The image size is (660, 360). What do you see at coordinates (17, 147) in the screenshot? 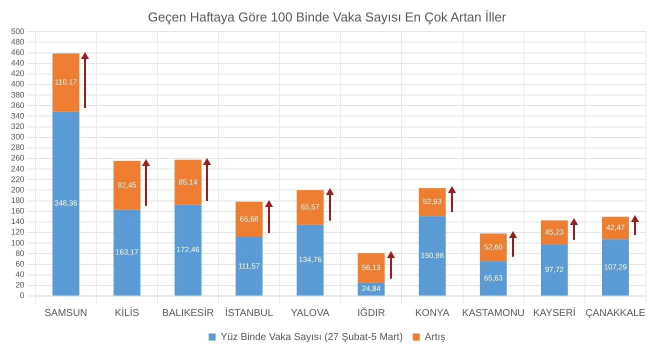
I see `y-tick-label: 280` at bounding box center [17, 147].